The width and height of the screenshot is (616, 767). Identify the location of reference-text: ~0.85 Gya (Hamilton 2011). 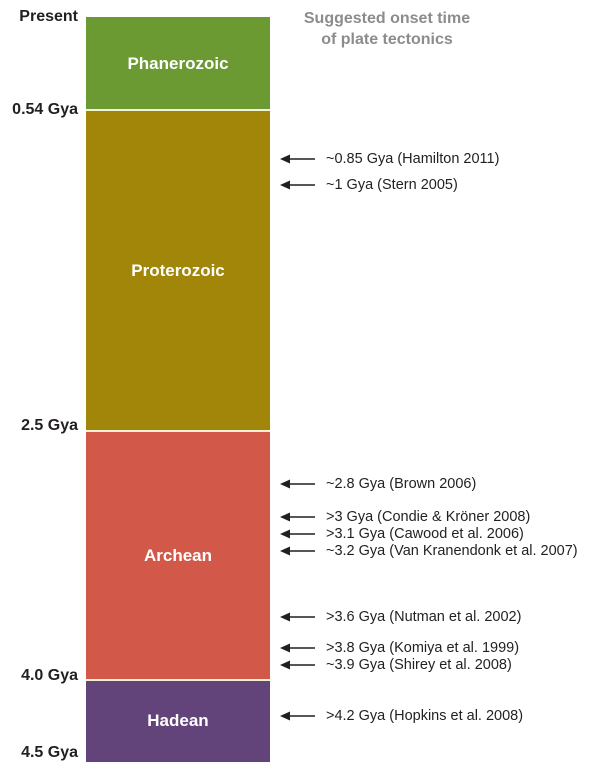
(413, 158).